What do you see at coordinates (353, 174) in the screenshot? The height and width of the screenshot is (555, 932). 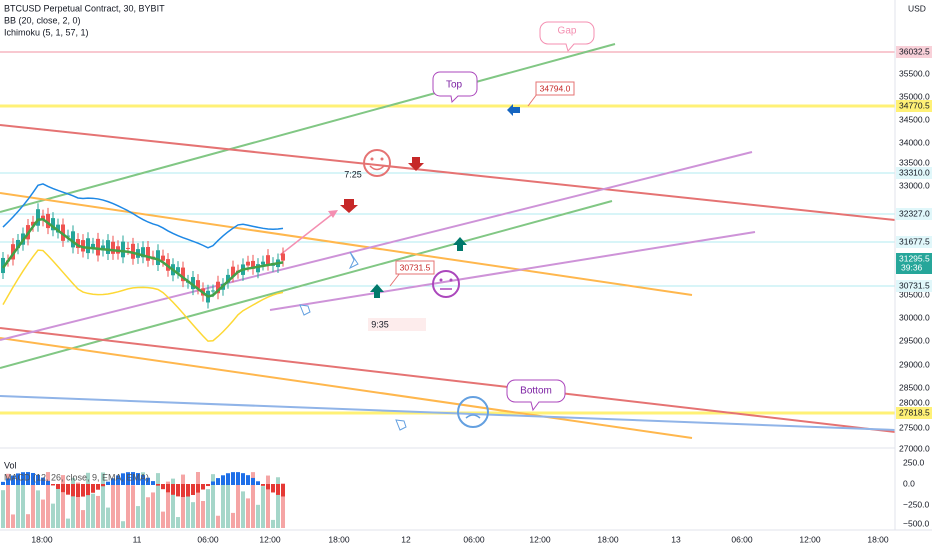 I see `annotation-text: 7:25` at bounding box center [353, 174].